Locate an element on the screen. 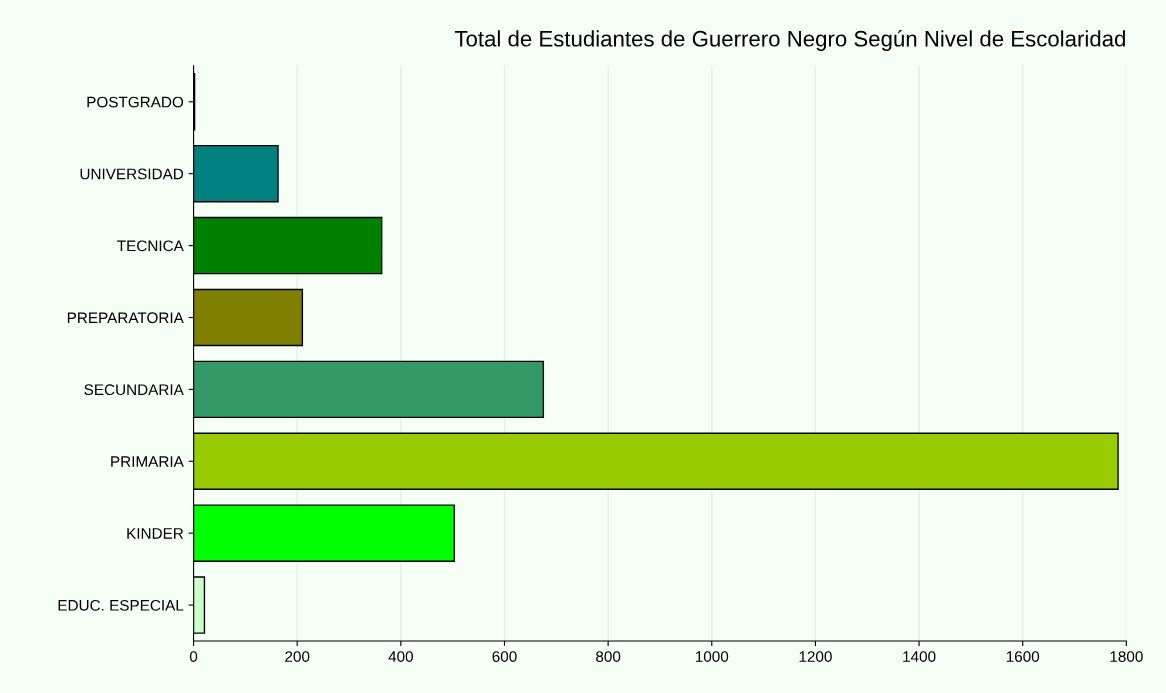 The height and width of the screenshot is (693, 1166). x-tick-label: 1600 is located at coordinates (1023, 656).